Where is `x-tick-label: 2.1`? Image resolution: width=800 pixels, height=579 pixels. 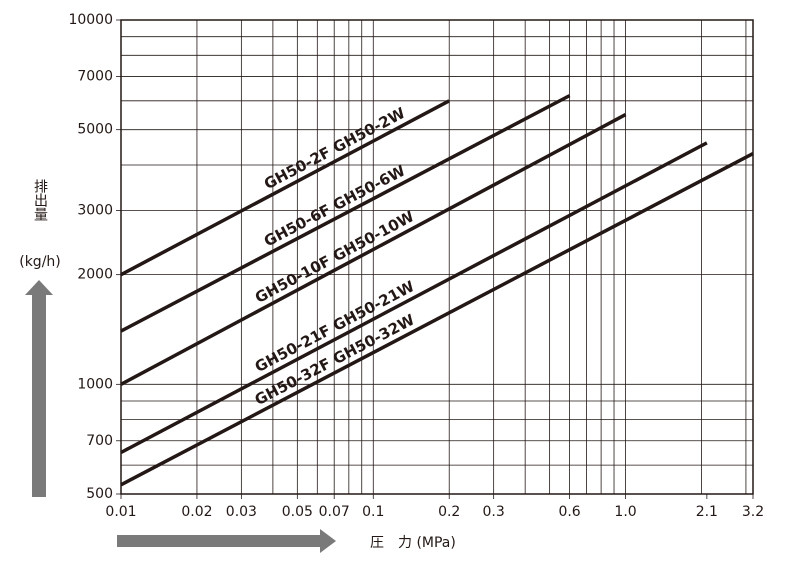 x-tick-label: 2.1 is located at coordinates (707, 512).